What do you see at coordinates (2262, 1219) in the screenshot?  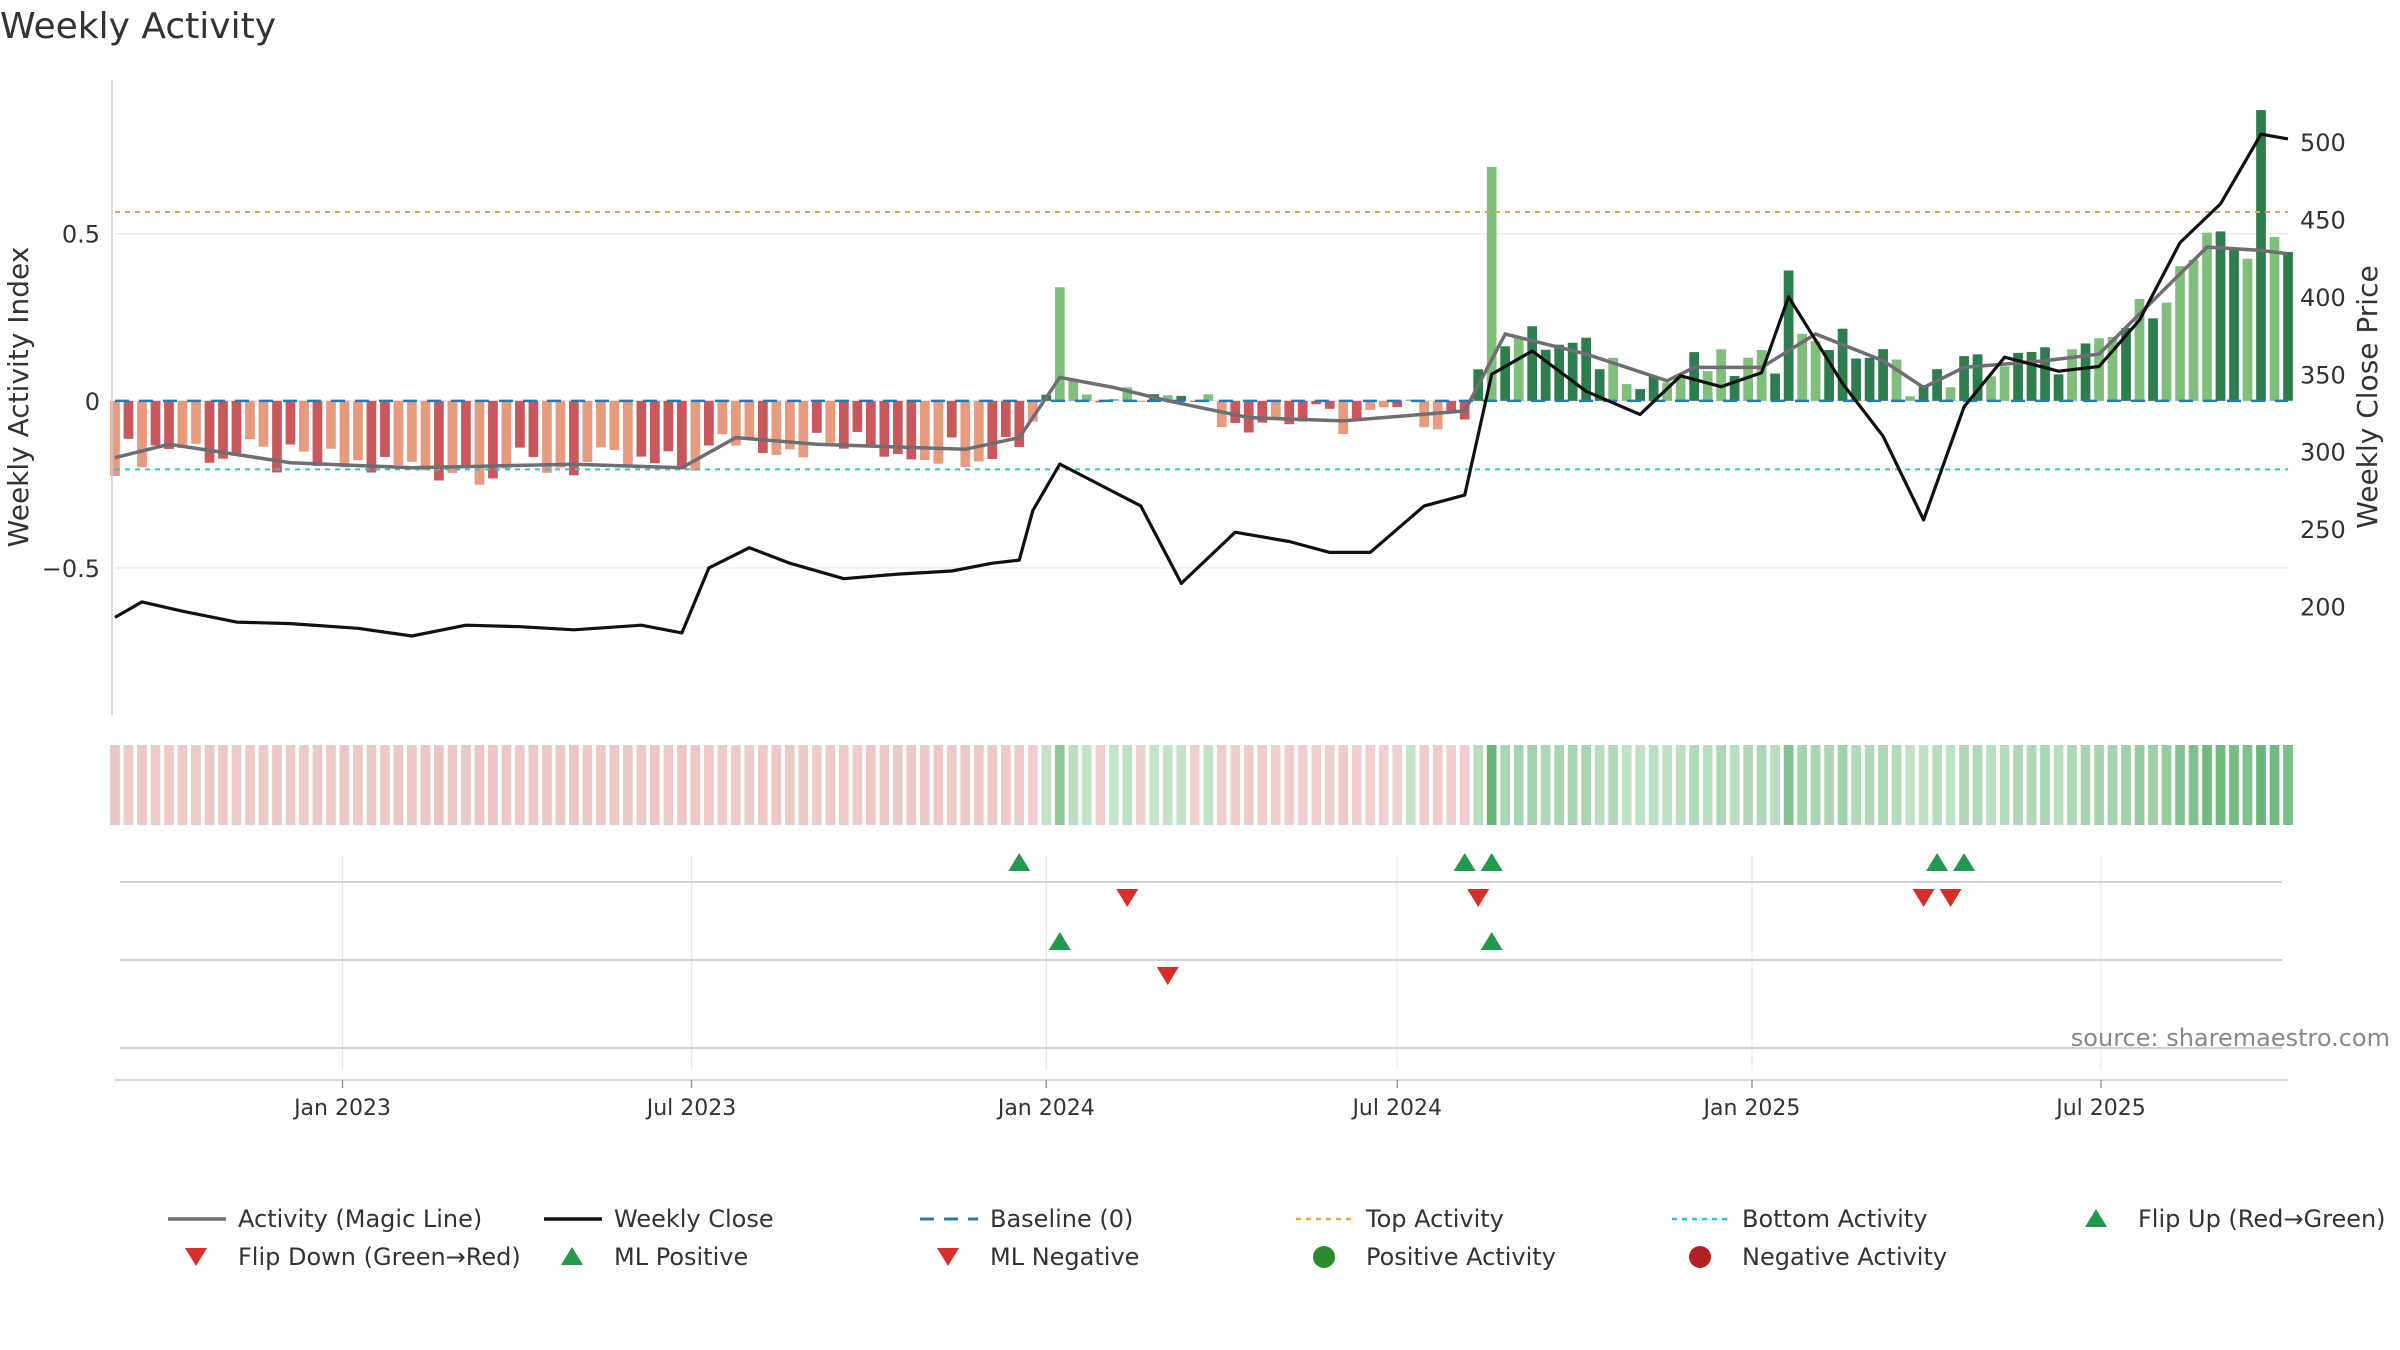 I see `legend-label: Flip Up (Red→Green)` at bounding box center [2262, 1219].